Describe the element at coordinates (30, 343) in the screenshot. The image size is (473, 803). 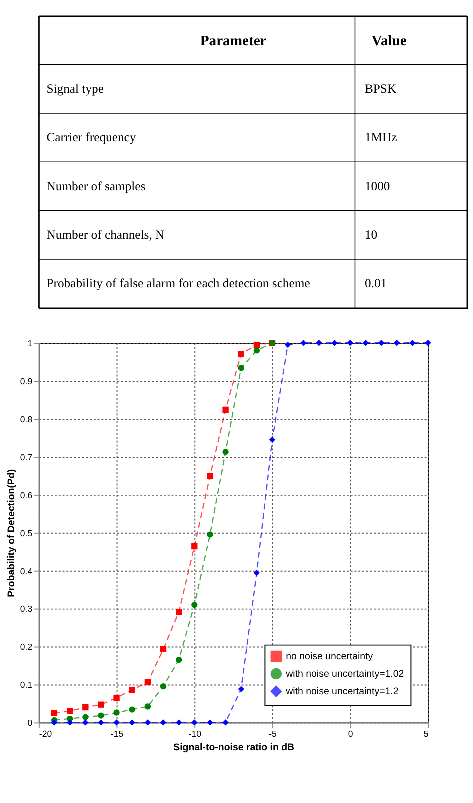
I see `y-tick-label: 1` at that location.